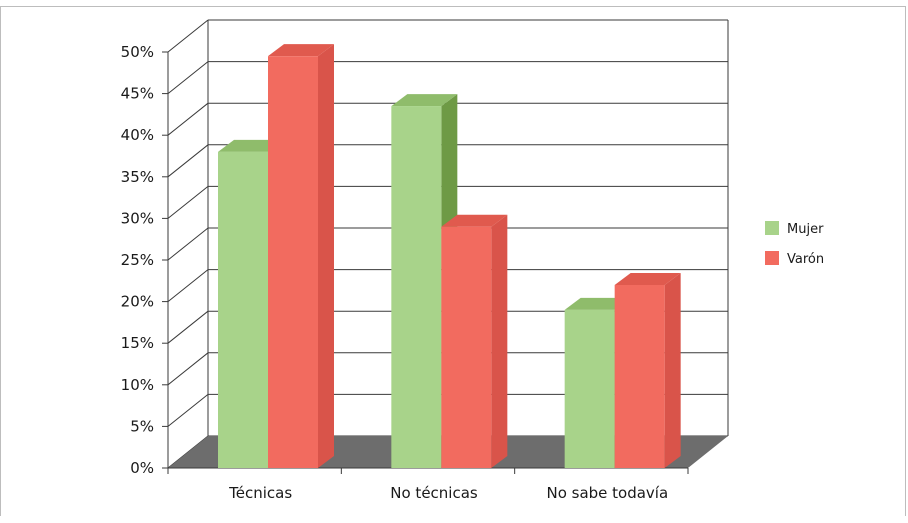 Image resolution: width=908 pixels, height=523 pixels. I want to click on x-tick-labels: Técnicas No técnicas No sabe todavía, so click(448, 493).